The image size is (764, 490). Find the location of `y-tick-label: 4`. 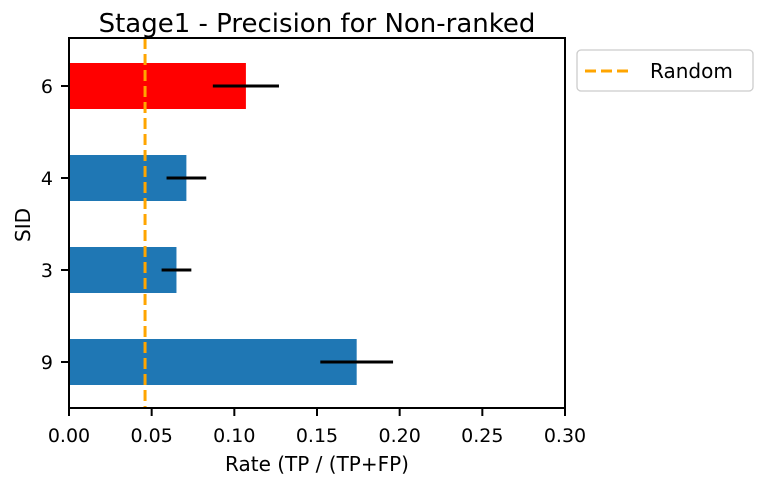

y-tick-label: 4 is located at coordinates (47, 179).